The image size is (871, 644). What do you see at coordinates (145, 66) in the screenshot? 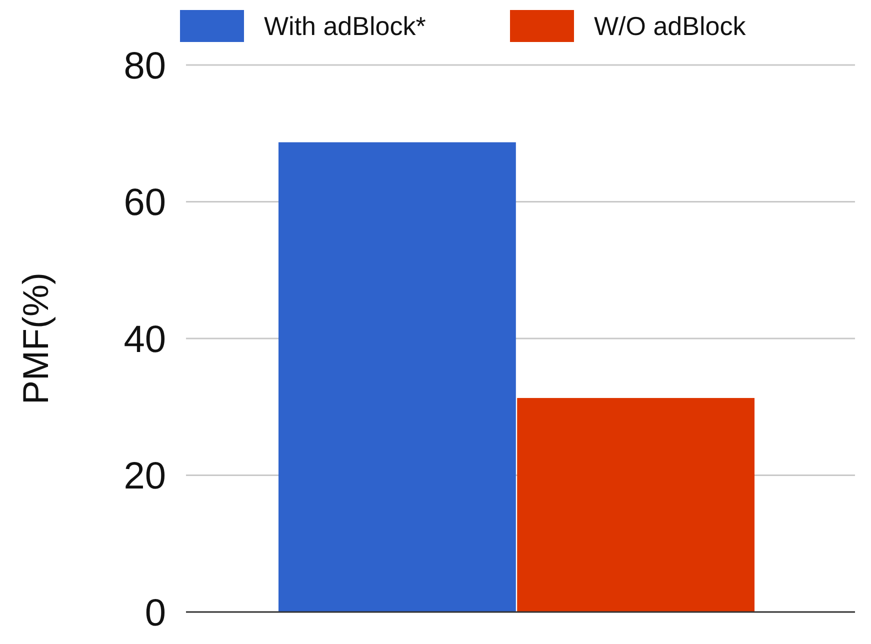
I see `y-tick-label: 80` at bounding box center [145, 66].